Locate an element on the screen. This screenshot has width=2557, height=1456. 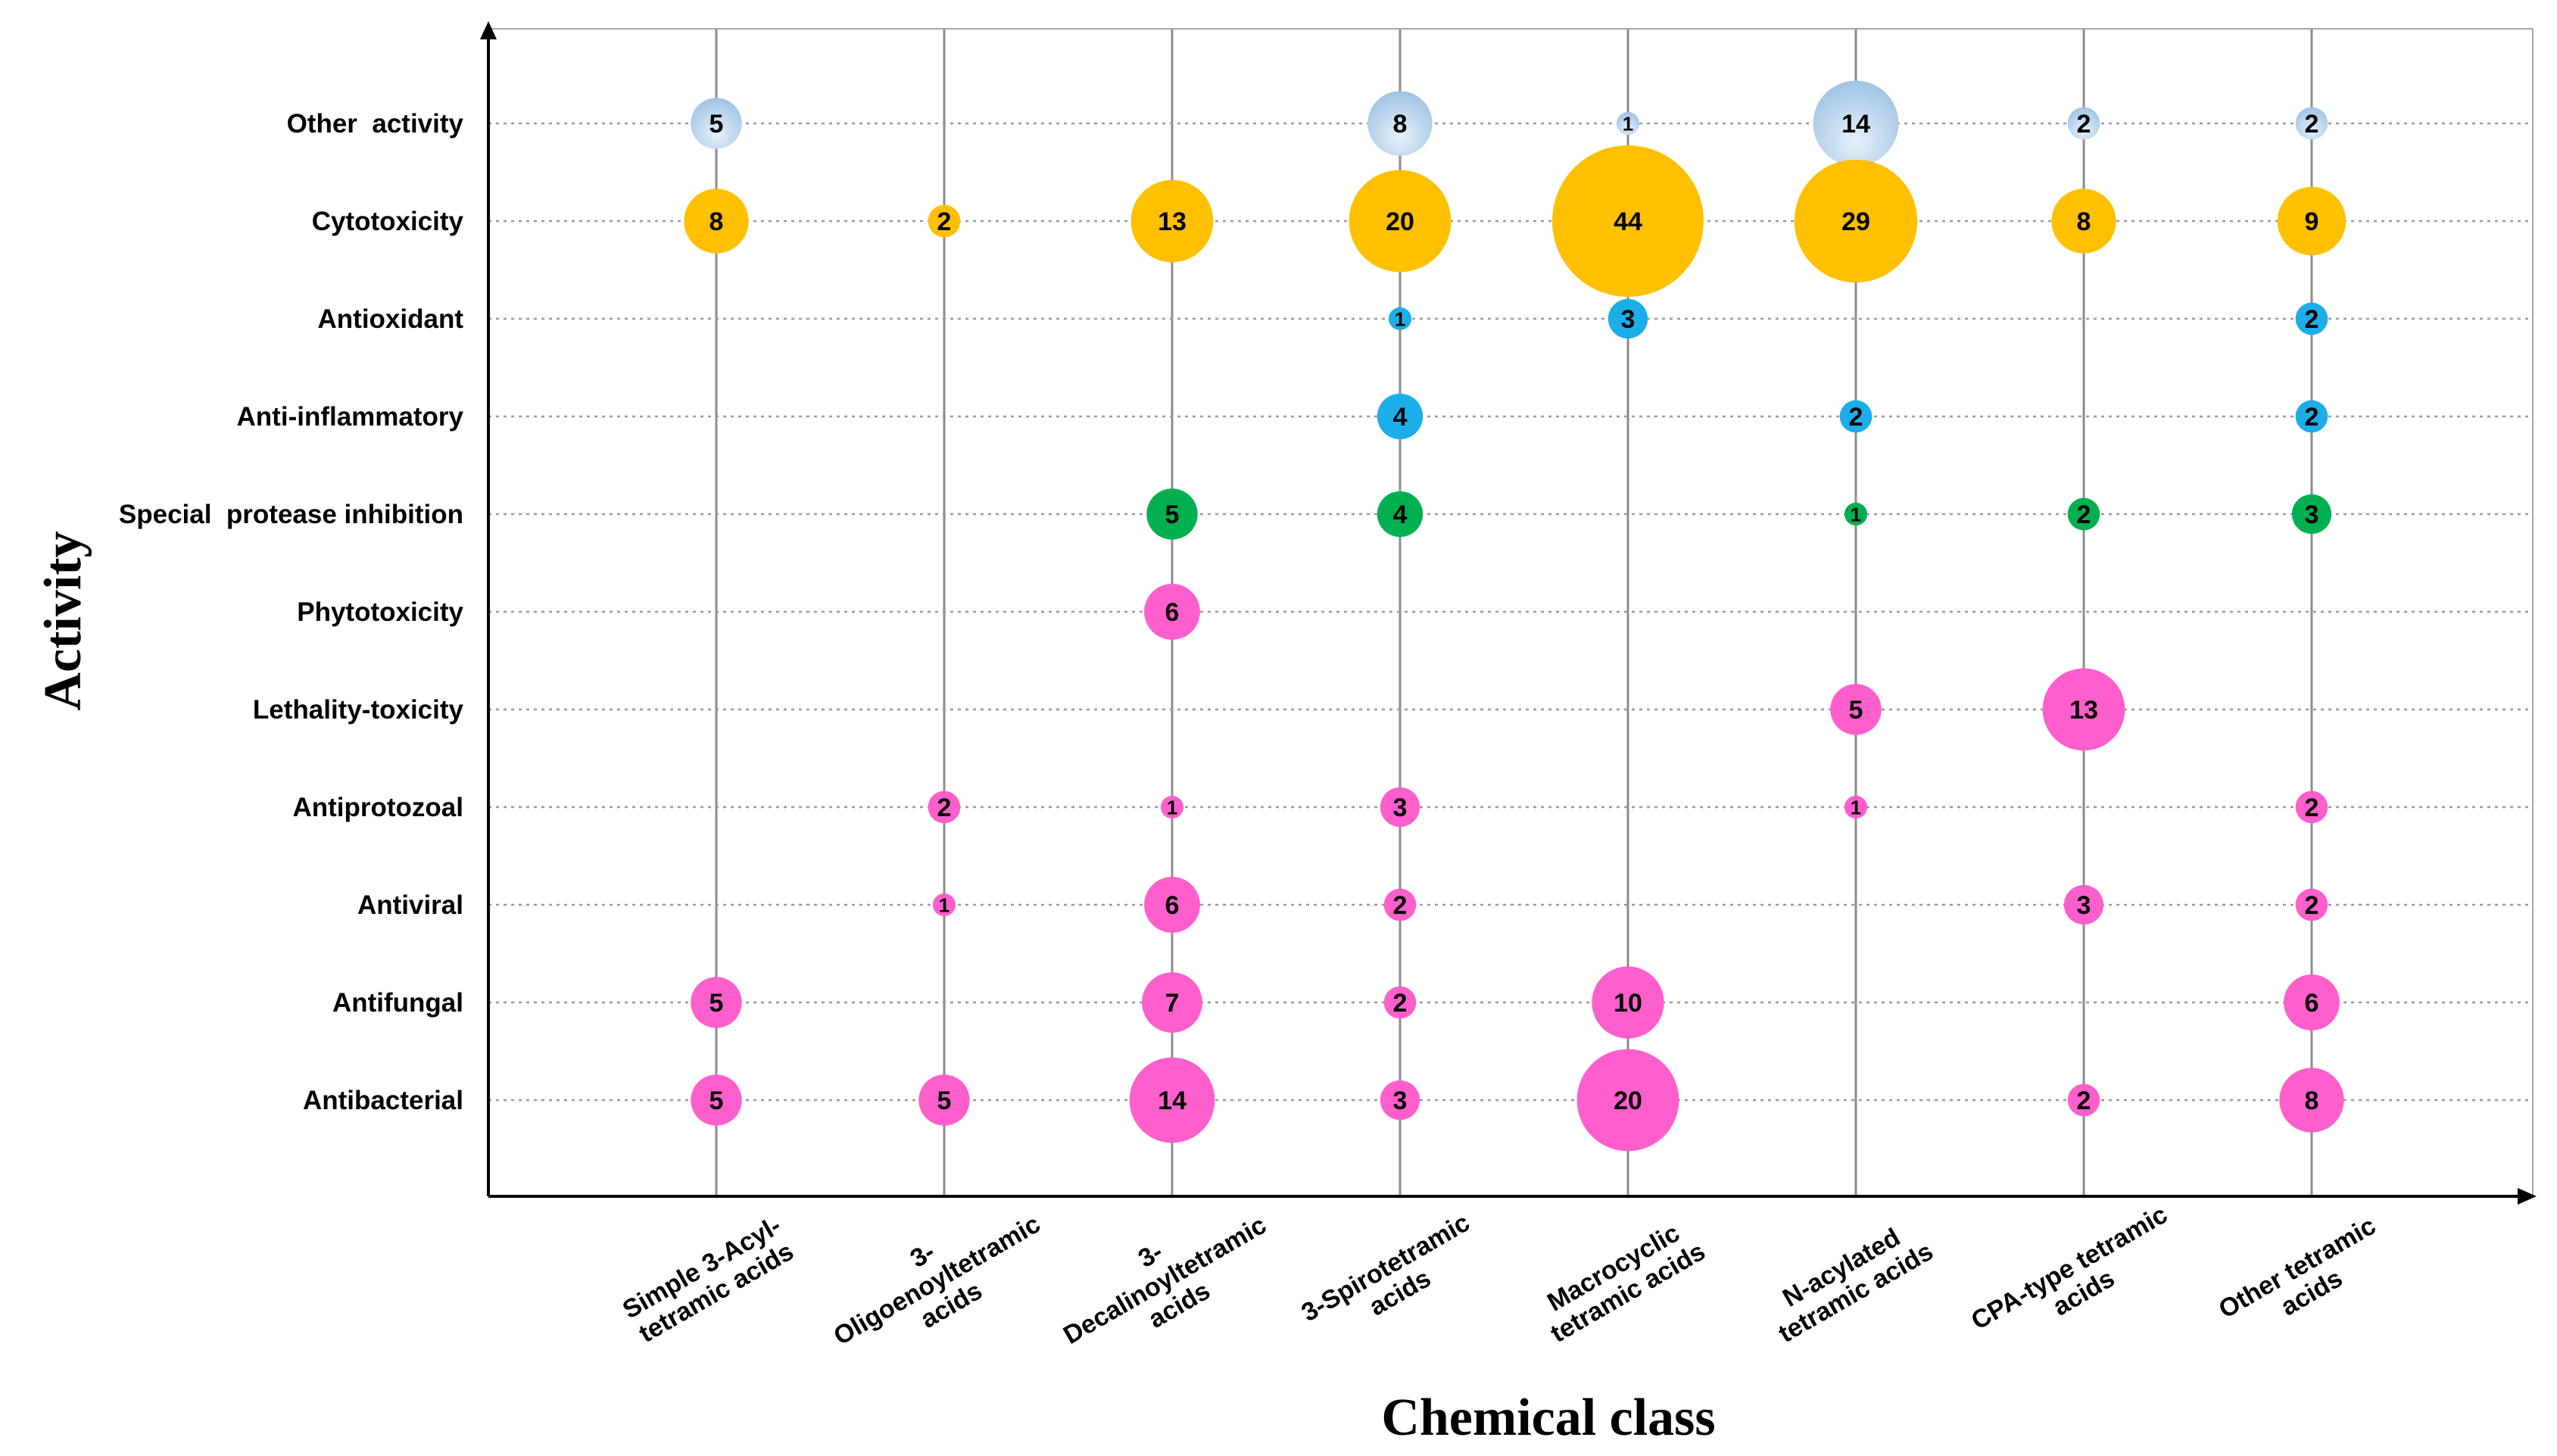
y-tick-label: Cytotoxicity is located at coordinates (388, 221).